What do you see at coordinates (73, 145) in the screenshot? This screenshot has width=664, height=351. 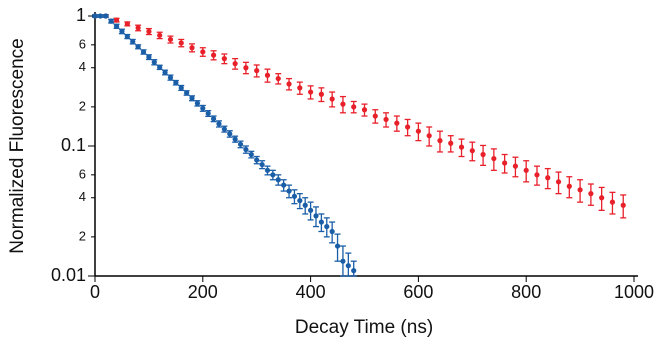 I see `y-tick-label: 0.1` at bounding box center [73, 145].